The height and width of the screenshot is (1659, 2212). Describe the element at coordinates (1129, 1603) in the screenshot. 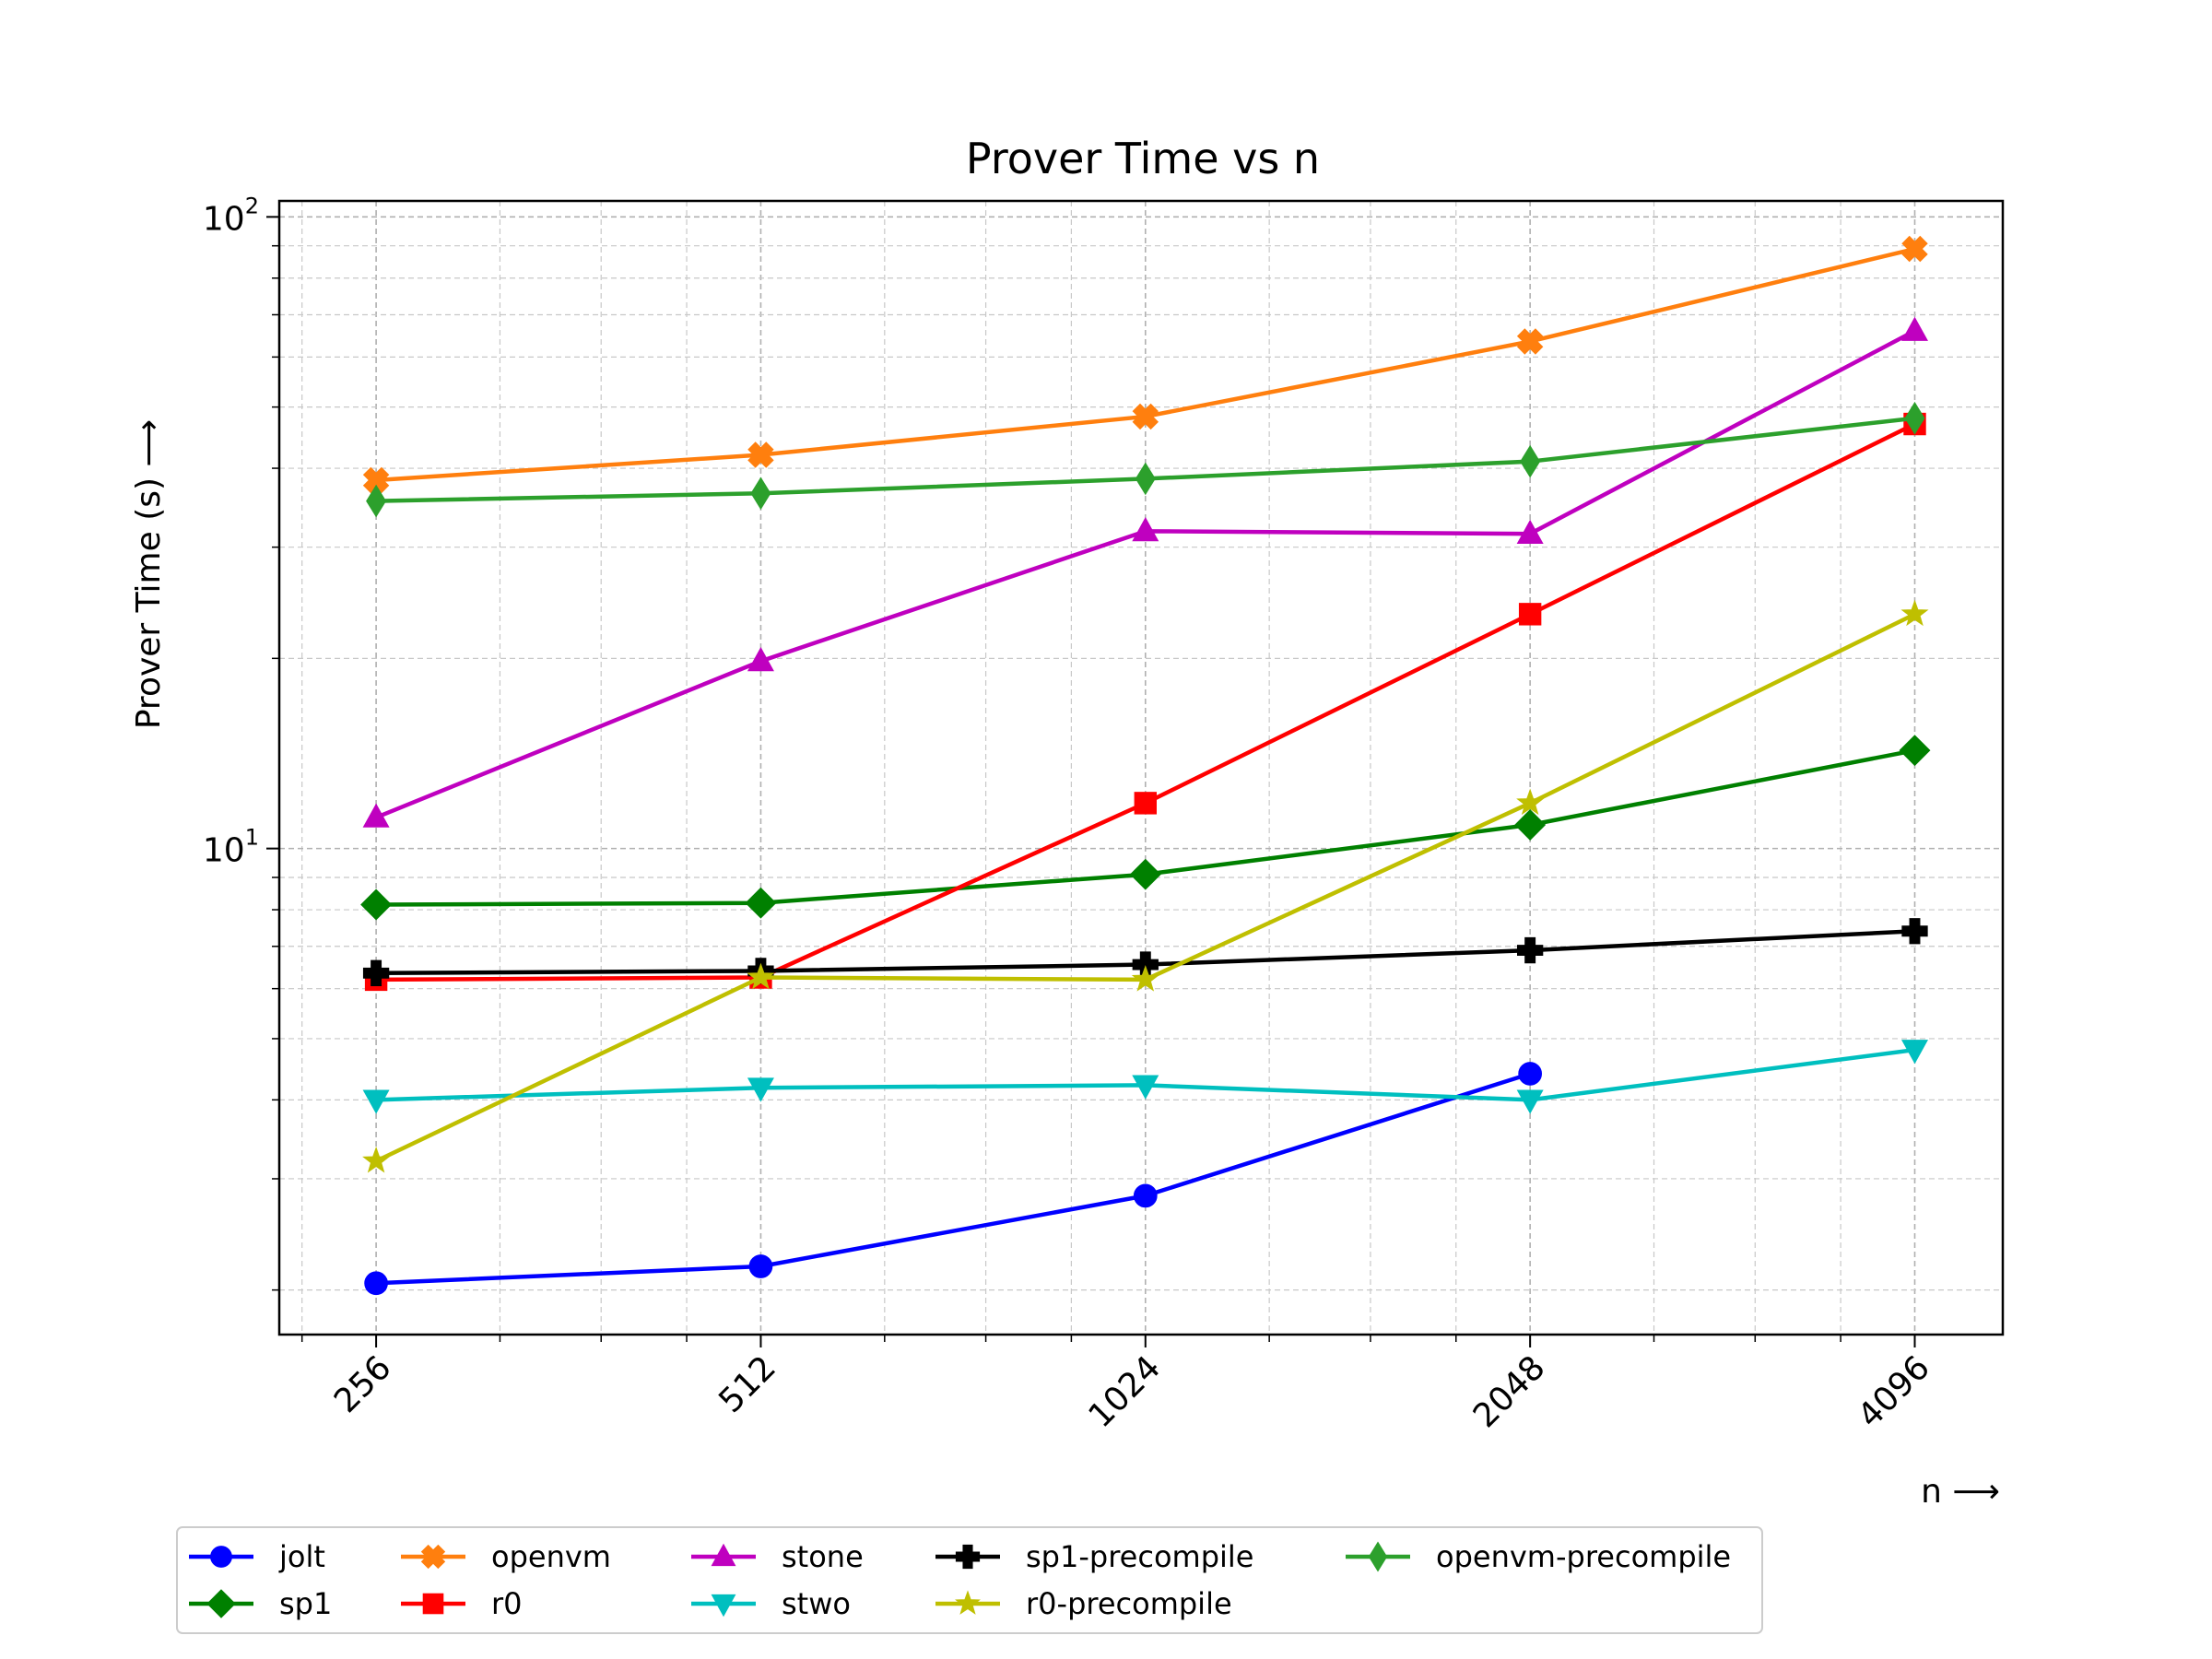

I see `legend-label: r0-precompile` at that location.